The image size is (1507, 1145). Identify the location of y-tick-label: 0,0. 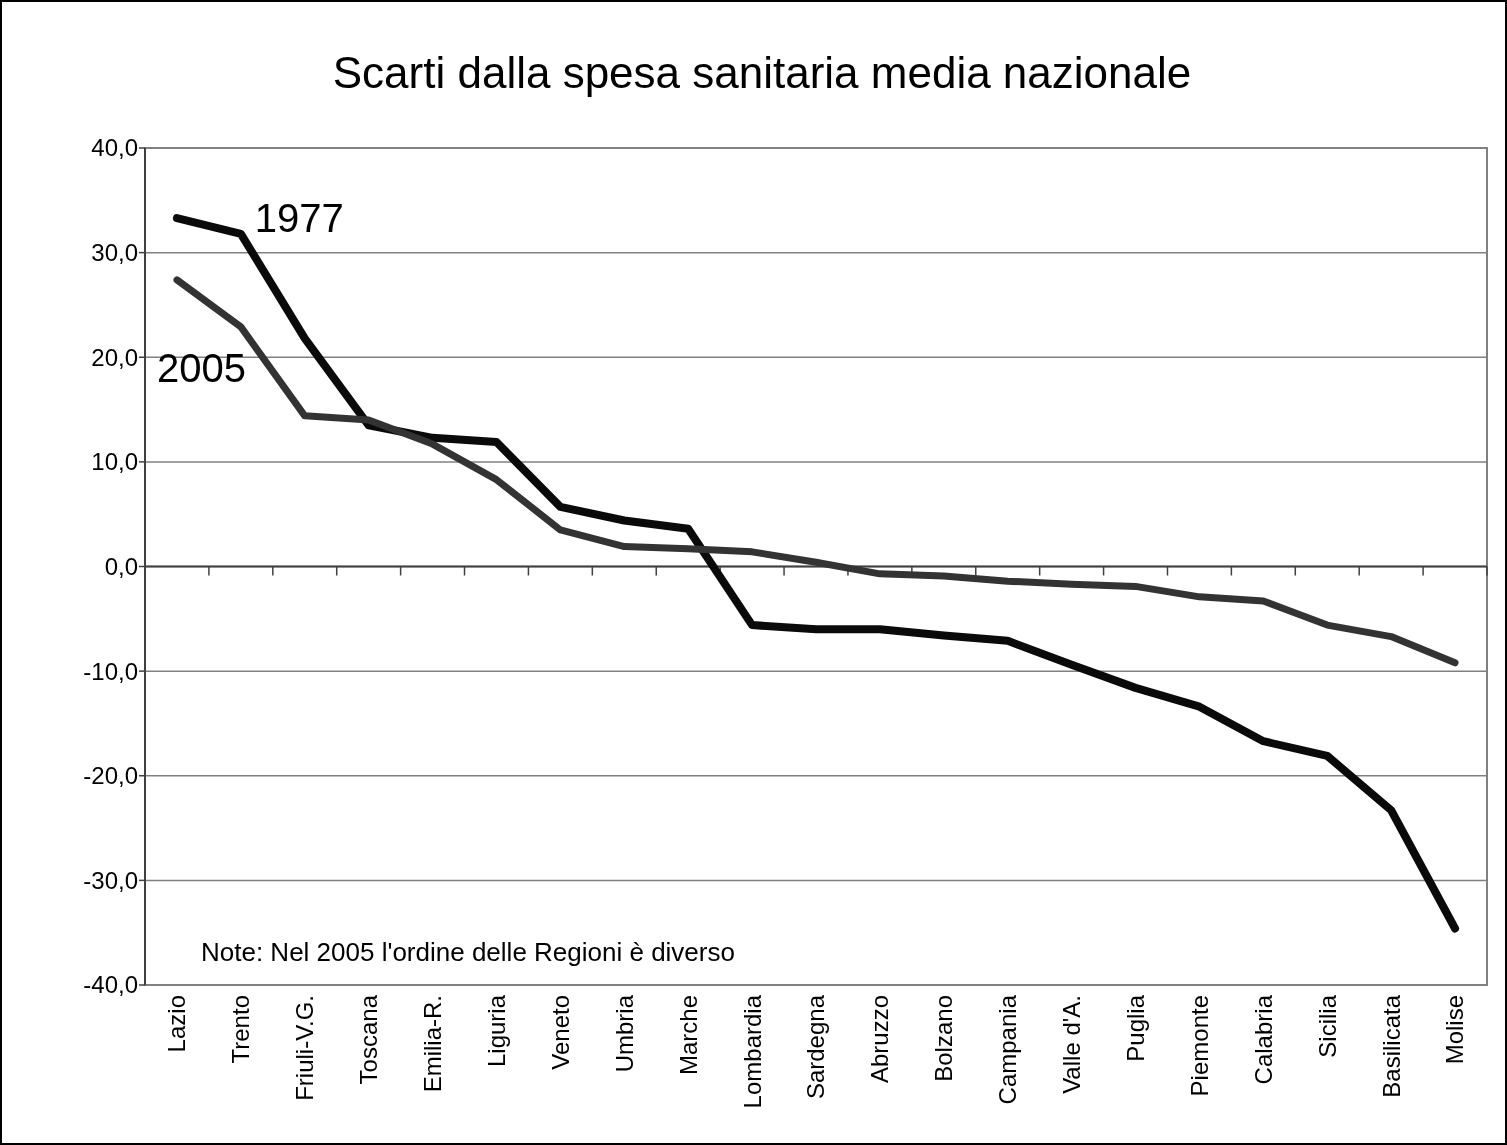
(121, 566).